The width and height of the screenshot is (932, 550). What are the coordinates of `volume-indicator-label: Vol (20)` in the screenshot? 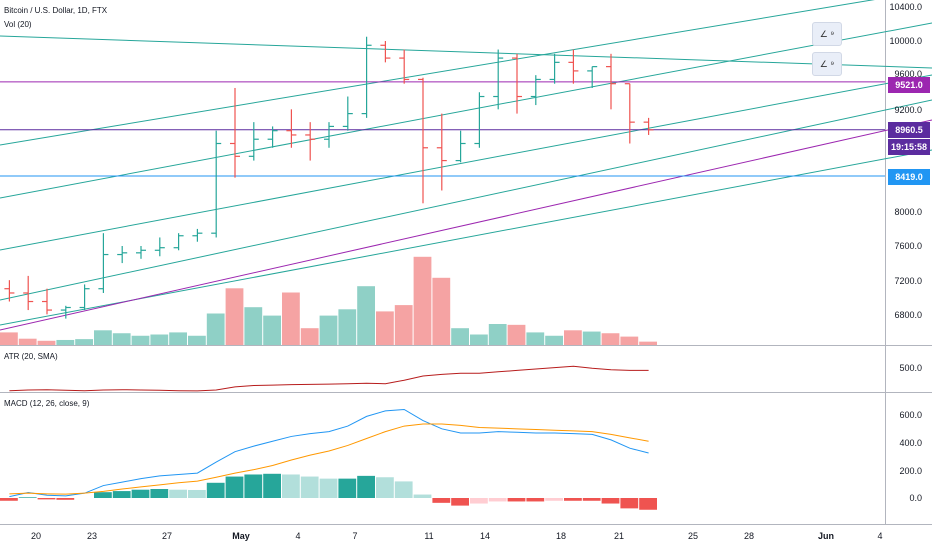 It's located at (18, 24).